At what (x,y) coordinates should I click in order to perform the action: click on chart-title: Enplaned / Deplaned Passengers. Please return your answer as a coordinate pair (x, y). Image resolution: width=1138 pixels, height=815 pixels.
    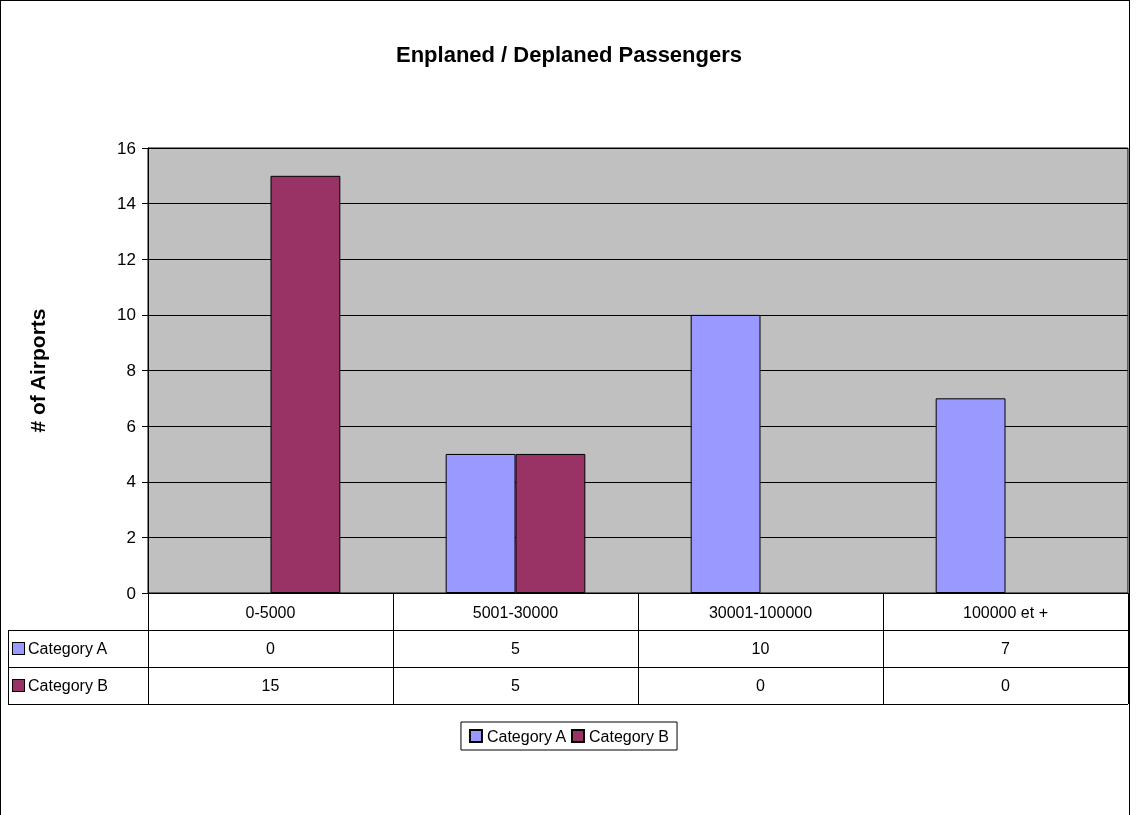
    Looking at the image, I should click on (569, 54).